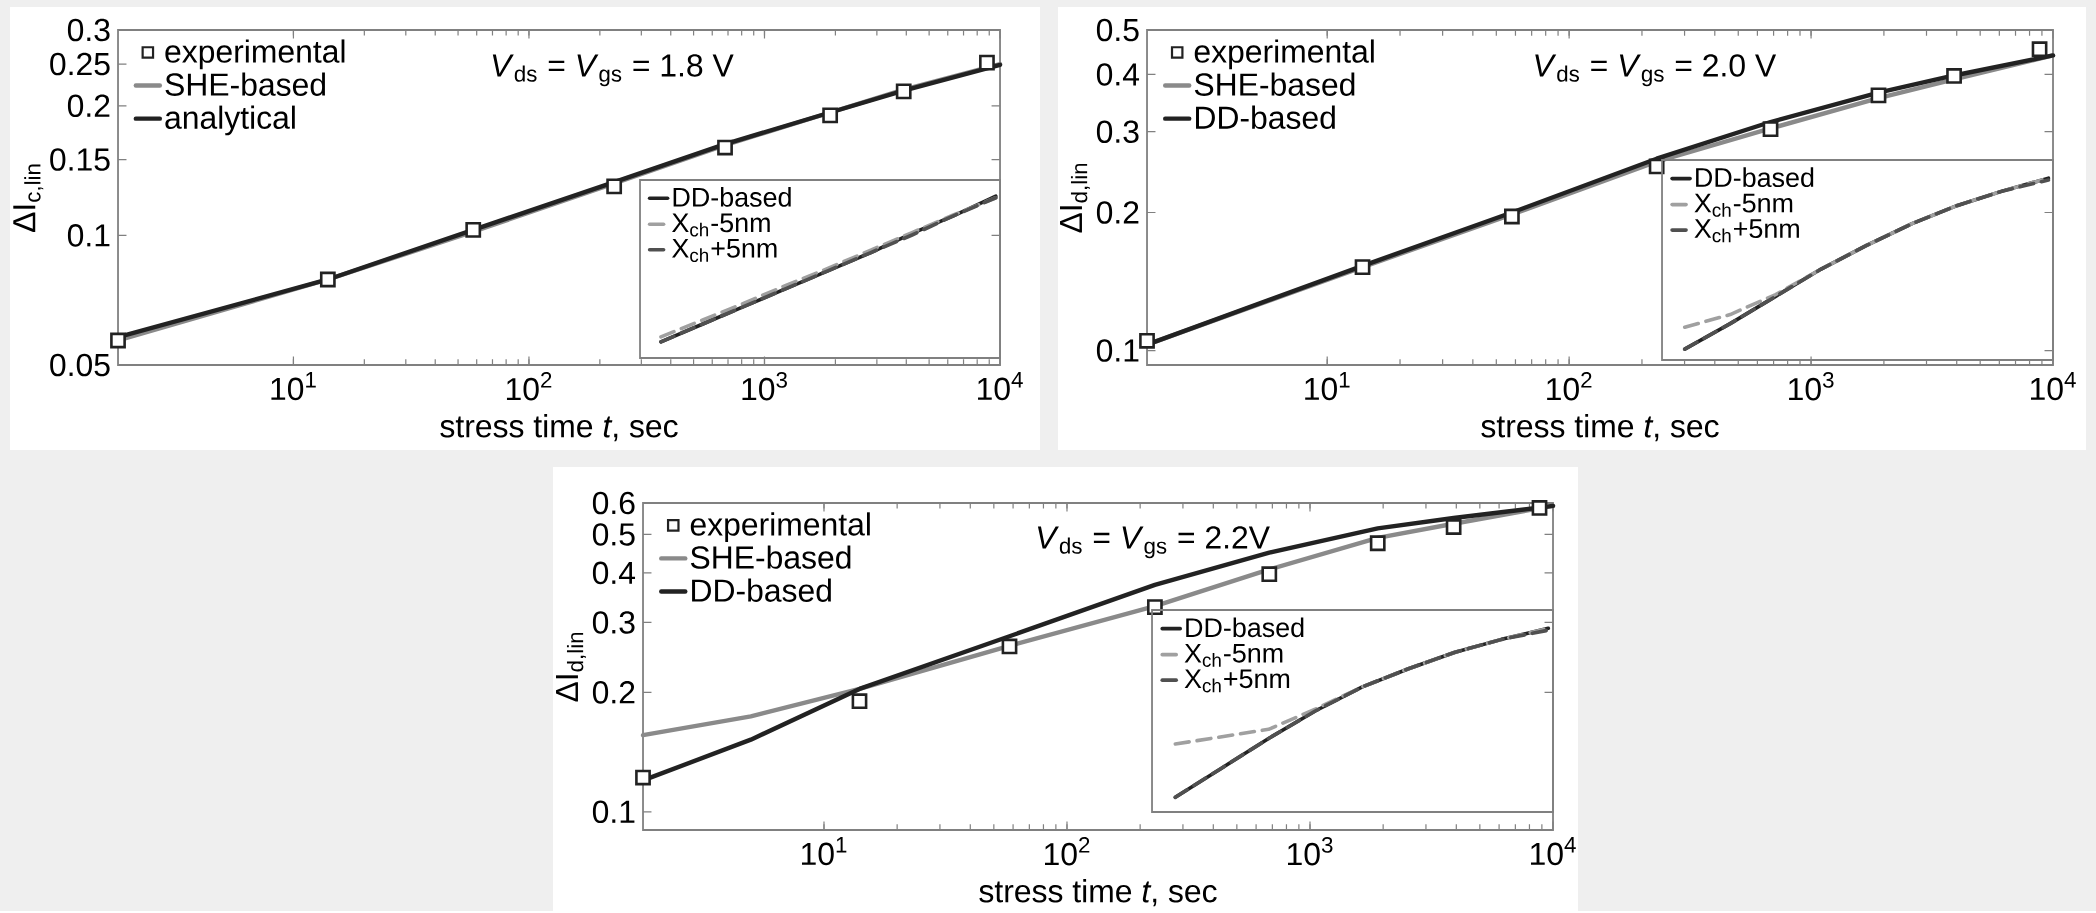 Image resolution: width=2096 pixels, height=913 pixels. I want to click on y-axis-title: ΔI$_{c,lin}$, so click(28, 198).